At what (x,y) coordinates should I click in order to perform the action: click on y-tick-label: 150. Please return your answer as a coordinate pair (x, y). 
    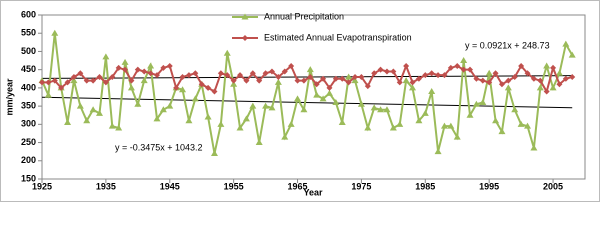
    Looking at the image, I should click on (28, 178).